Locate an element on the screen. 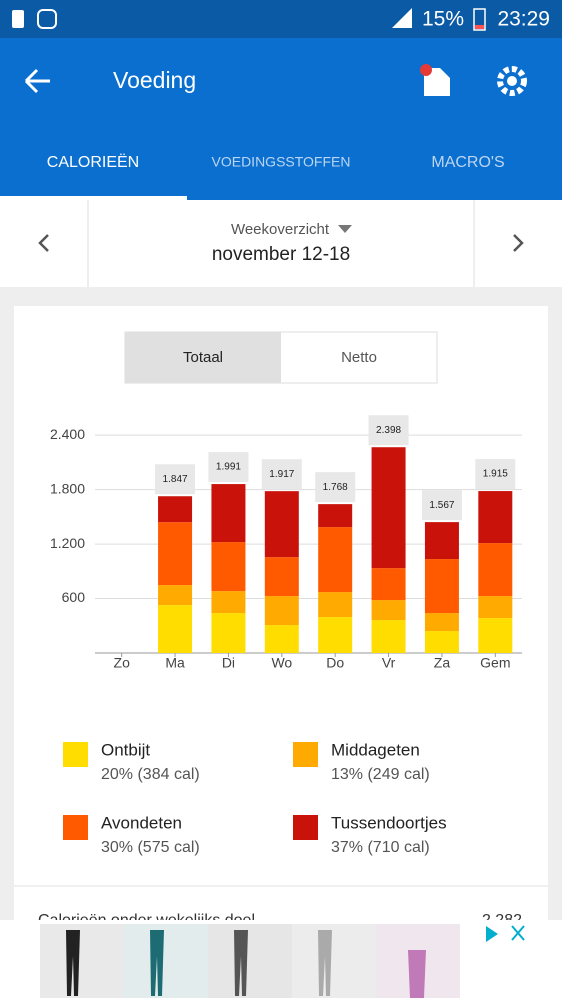 The image size is (562, 1000). y-tick-label: 2.400 is located at coordinates (67, 434).